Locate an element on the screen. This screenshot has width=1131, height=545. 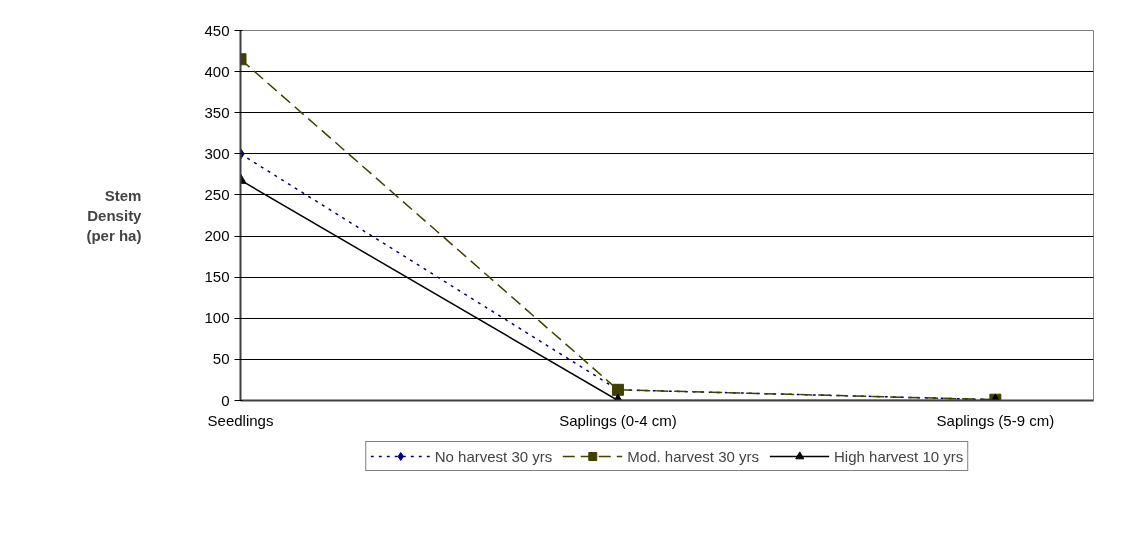
y-tick-label: 150 is located at coordinates (217, 277).